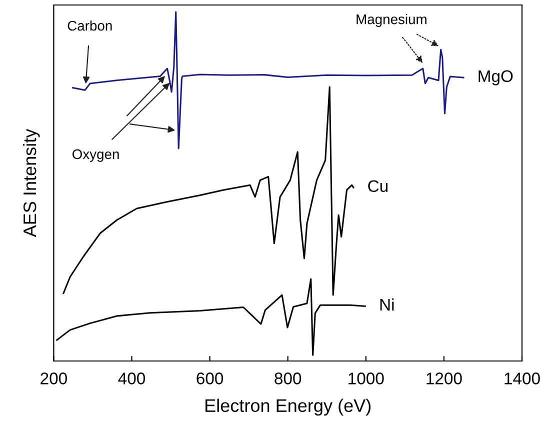 The width and height of the screenshot is (551, 430). Describe the element at coordinates (31, 183) in the screenshot. I see `y-axis-title: AES Intensity` at that location.